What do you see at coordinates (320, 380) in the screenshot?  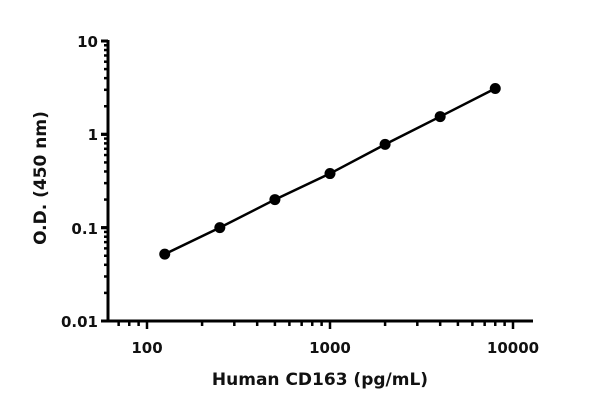 I see `x-axis-title: Human CD163 (pg/mL)` at bounding box center [320, 380].